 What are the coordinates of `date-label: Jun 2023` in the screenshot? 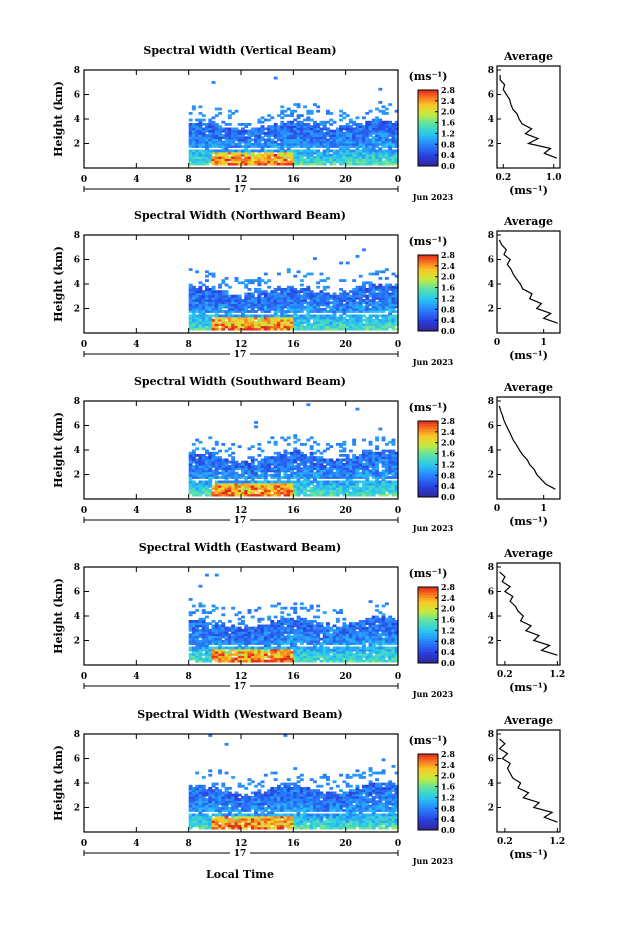 It's located at (433, 197).